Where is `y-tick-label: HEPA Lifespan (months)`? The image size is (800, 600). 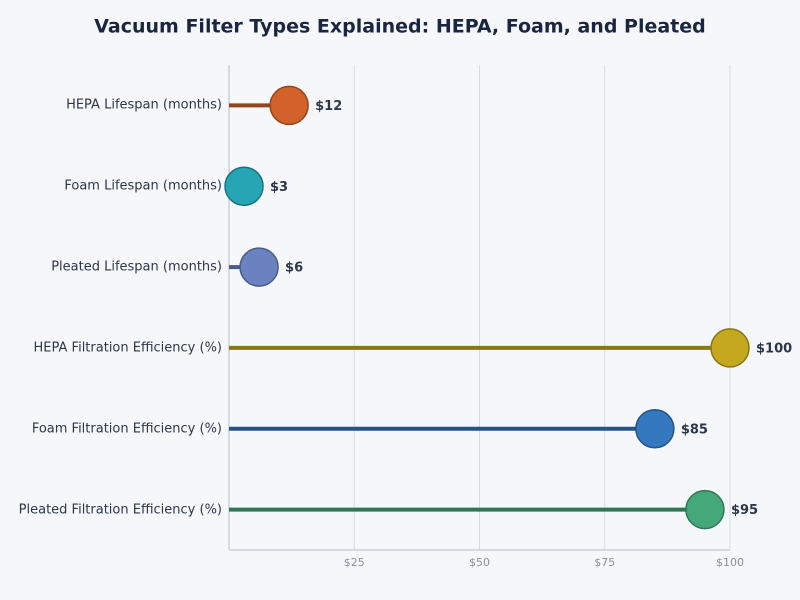 y-tick-label: HEPA Lifespan (months) is located at coordinates (144, 105).